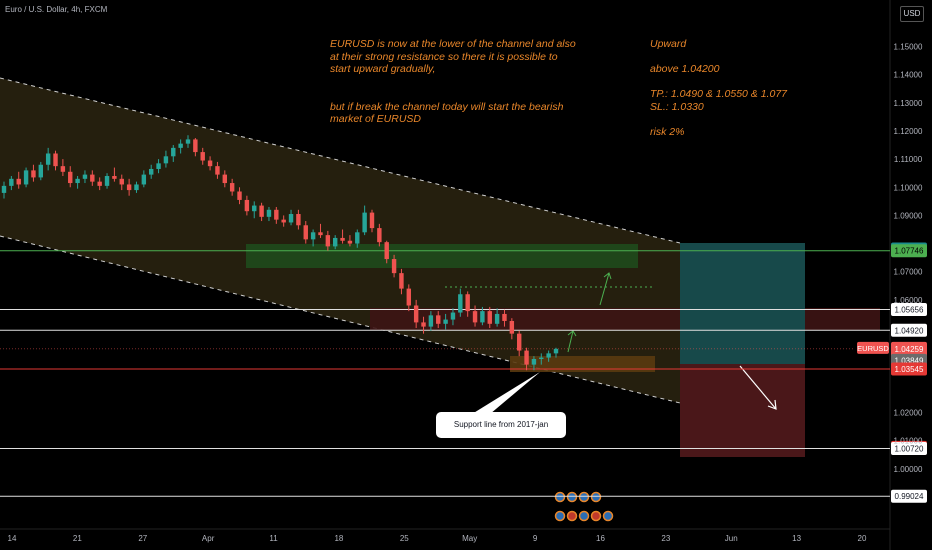 The image size is (932, 550). I want to click on stop-zone, so click(742, 410).